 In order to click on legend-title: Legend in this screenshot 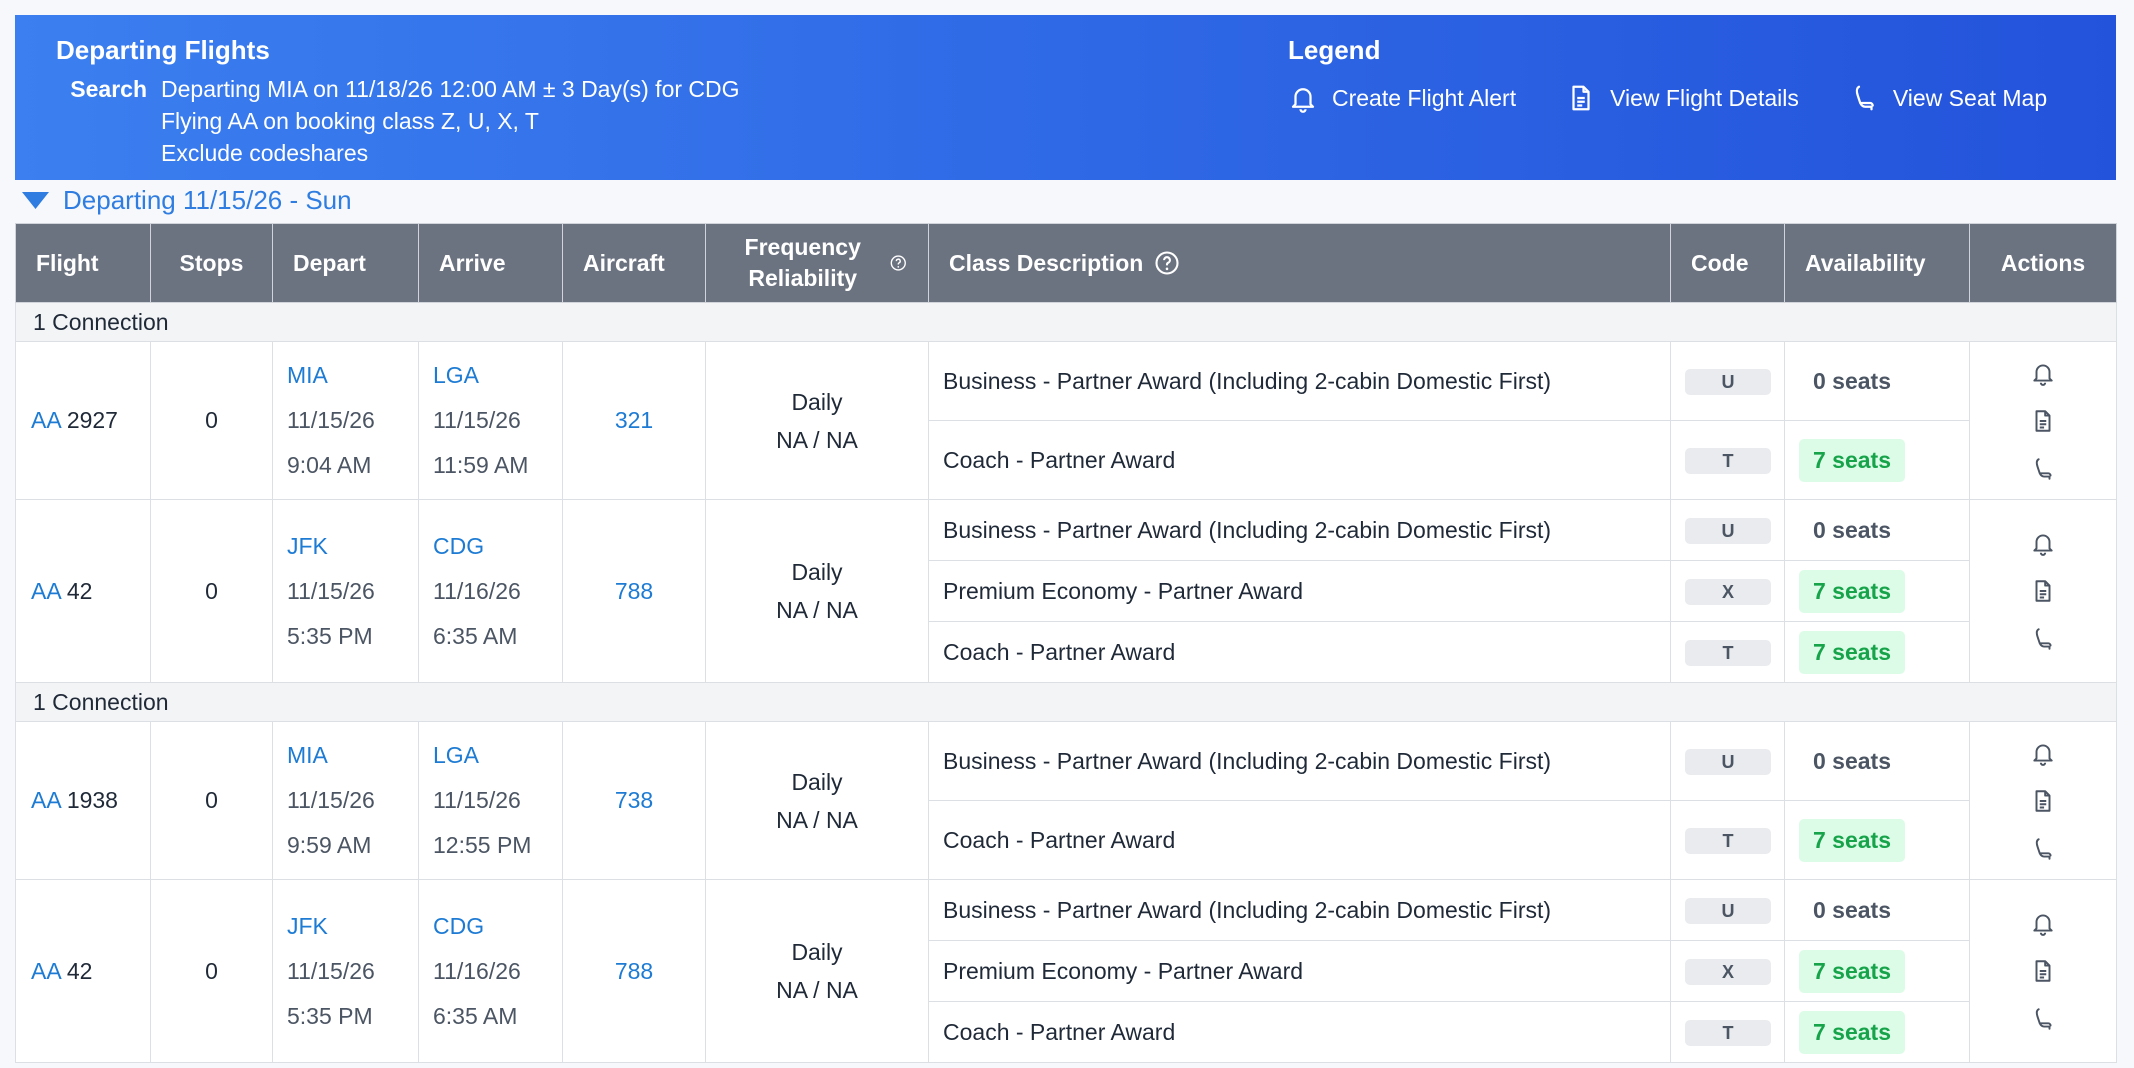, I will do `click(1334, 50)`.